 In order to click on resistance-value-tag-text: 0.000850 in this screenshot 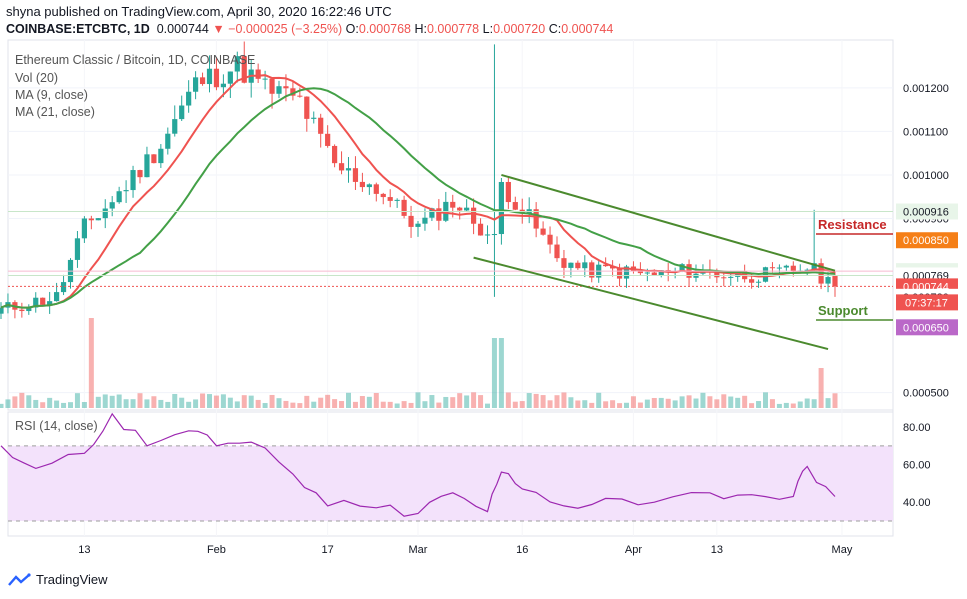, I will do `click(926, 241)`.